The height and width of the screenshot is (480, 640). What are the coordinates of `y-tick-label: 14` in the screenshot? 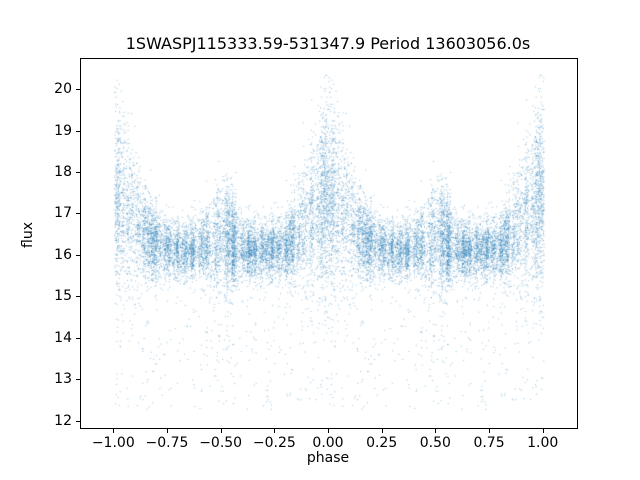 It's located at (63, 337).